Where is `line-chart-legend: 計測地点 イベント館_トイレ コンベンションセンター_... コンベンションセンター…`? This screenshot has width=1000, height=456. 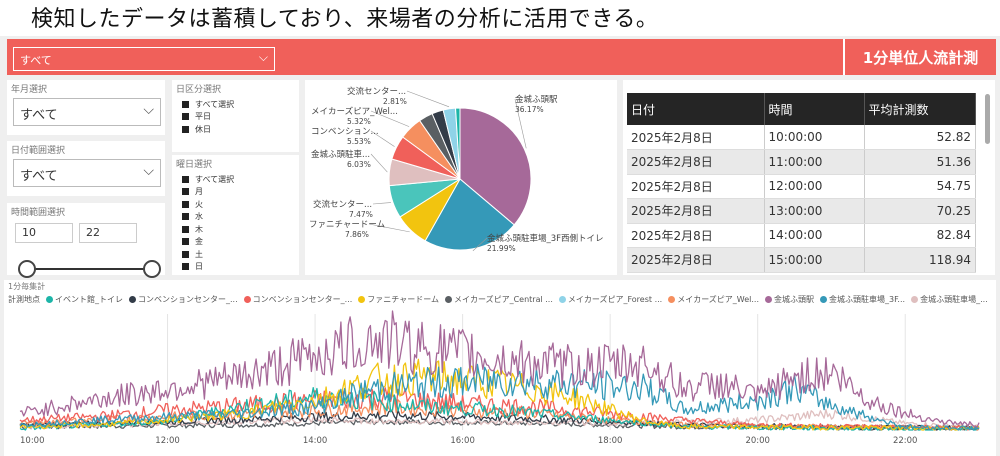 line-chart-legend: 計測地点 イベント館_トイレ コンベンションセンター_... コンベンションセンター… is located at coordinates (503, 299).